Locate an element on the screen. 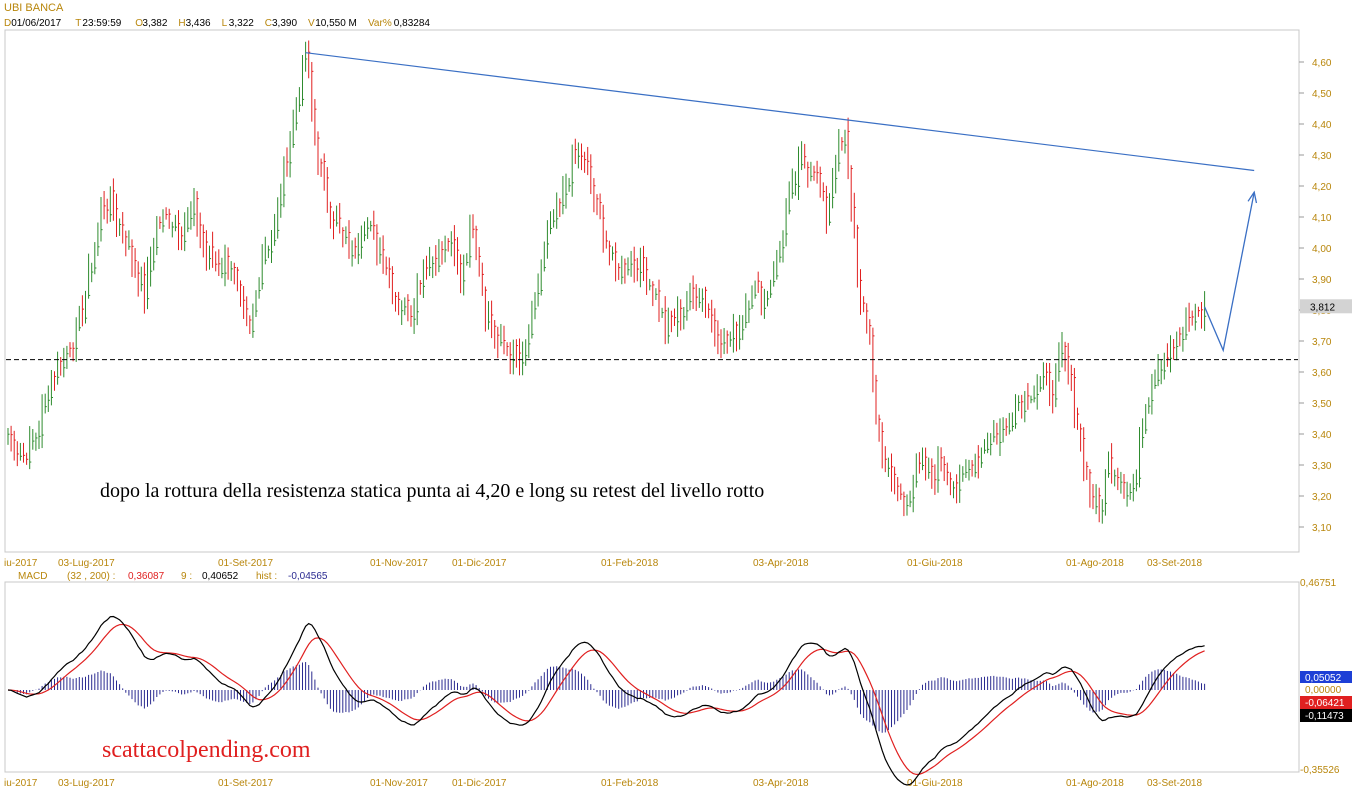 The image size is (1352, 800). header-value-1: 23:59:59 is located at coordinates (101, 23).